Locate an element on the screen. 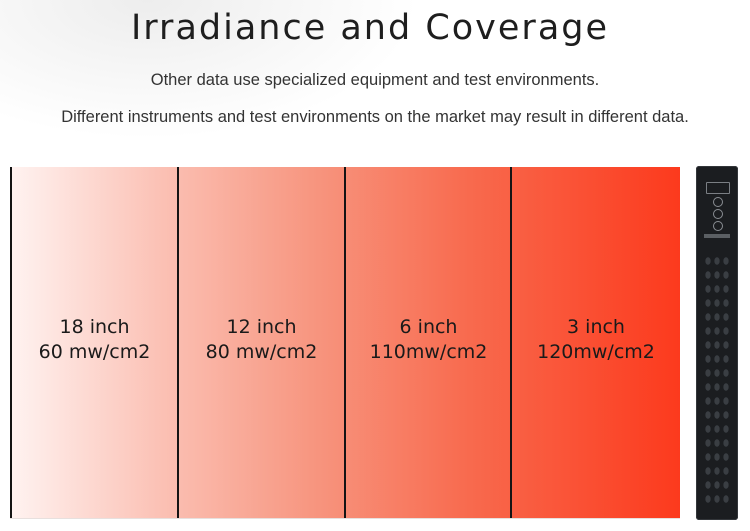 The image size is (750, 531). page-title: Irradiance and Coverage is located at coordinates (370, 28).